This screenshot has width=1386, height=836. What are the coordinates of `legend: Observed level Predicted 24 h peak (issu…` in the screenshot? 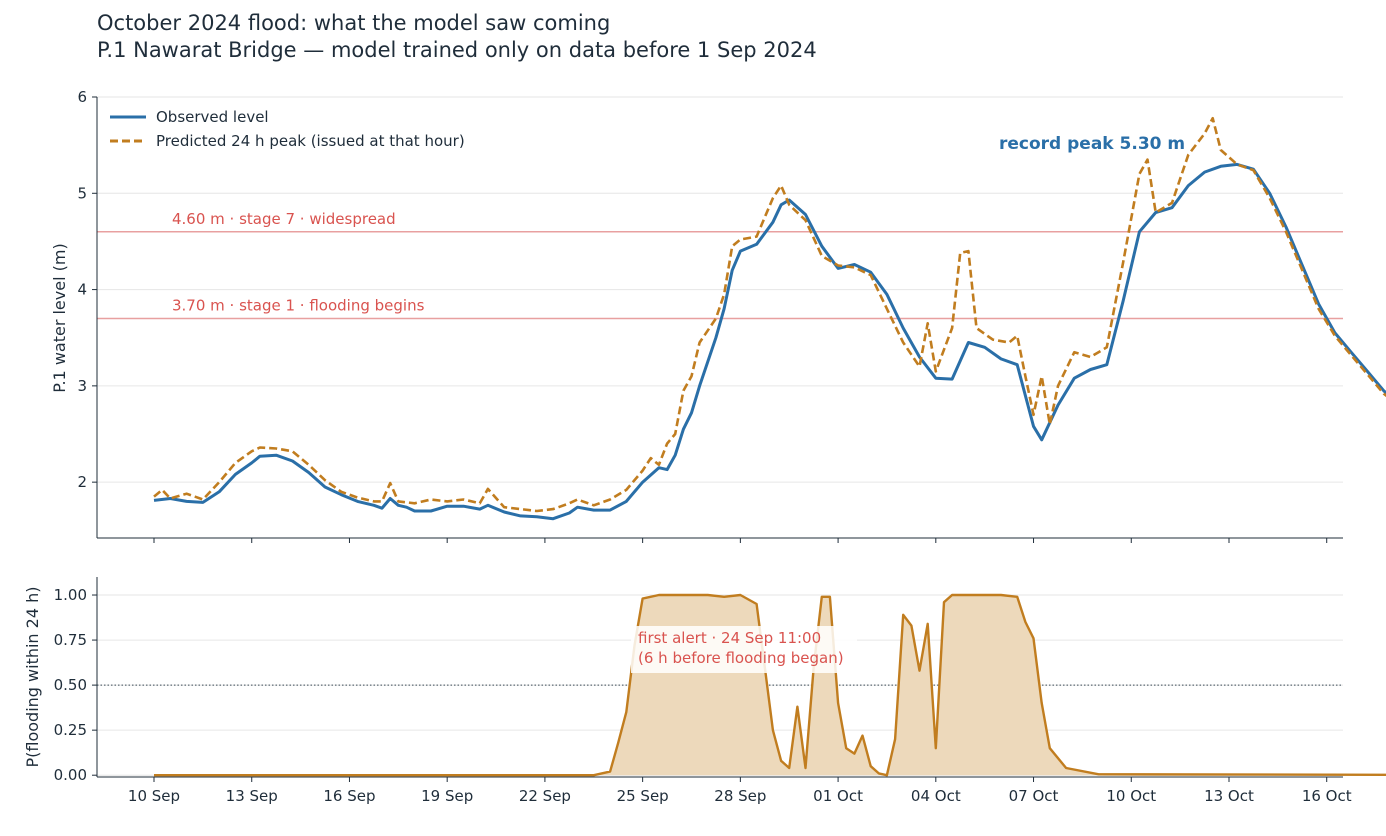 It's located at (287, 129).